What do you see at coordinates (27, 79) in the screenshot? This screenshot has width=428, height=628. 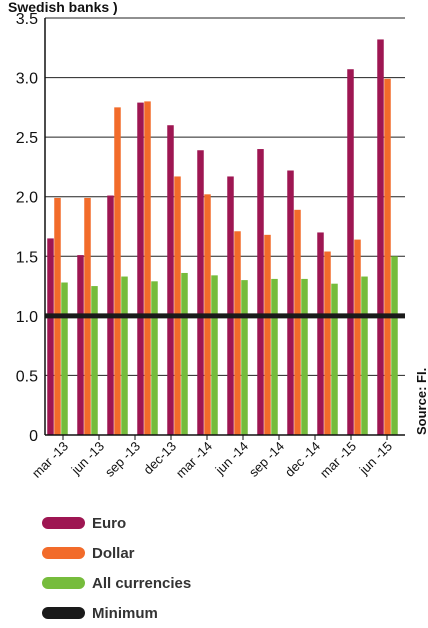 I see `y-tick-label: 3.0` at bounding box center [27, 79].